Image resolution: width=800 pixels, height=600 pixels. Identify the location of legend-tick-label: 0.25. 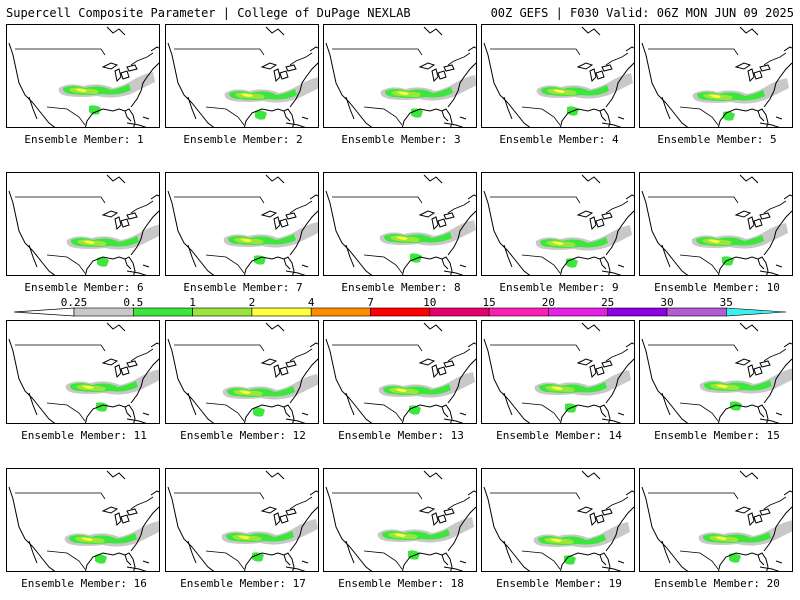
(74, 302).